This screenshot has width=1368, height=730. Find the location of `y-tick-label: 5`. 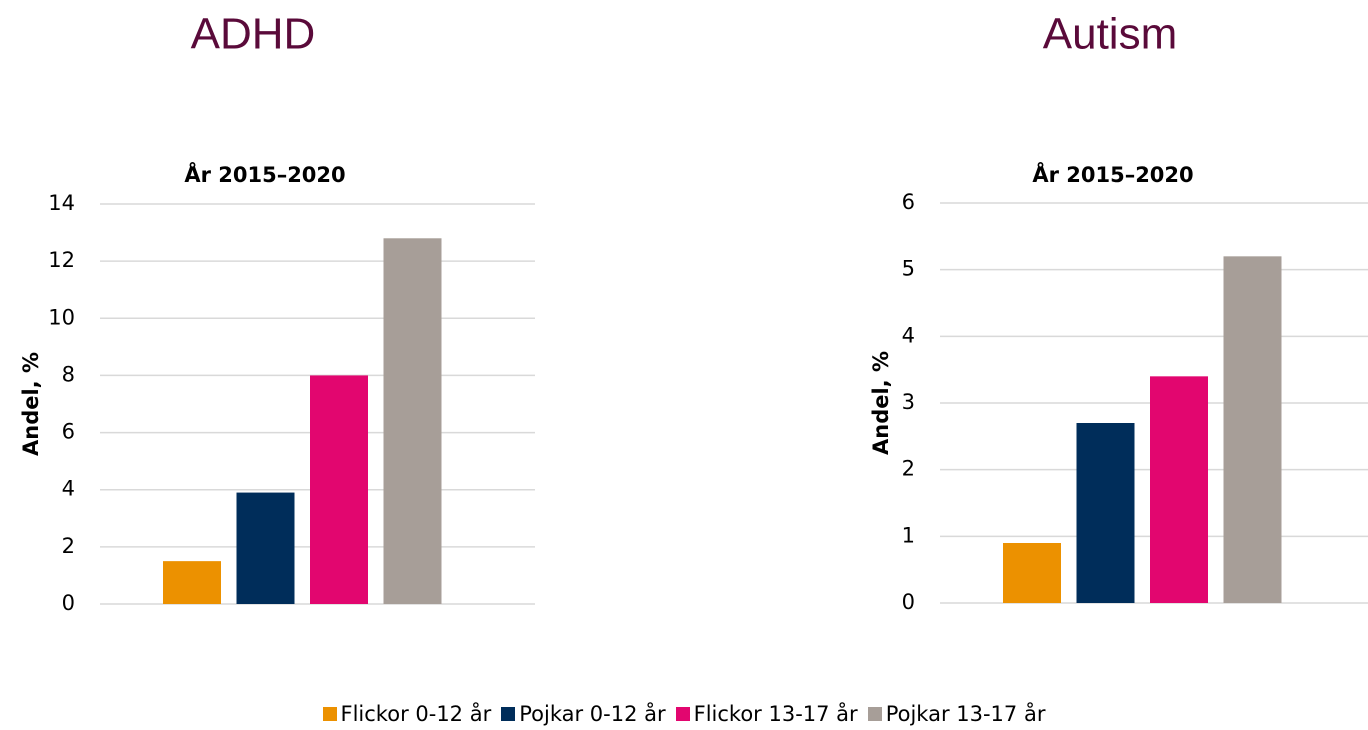

y-tick-label: 5 is located at coordinates (908, 269).